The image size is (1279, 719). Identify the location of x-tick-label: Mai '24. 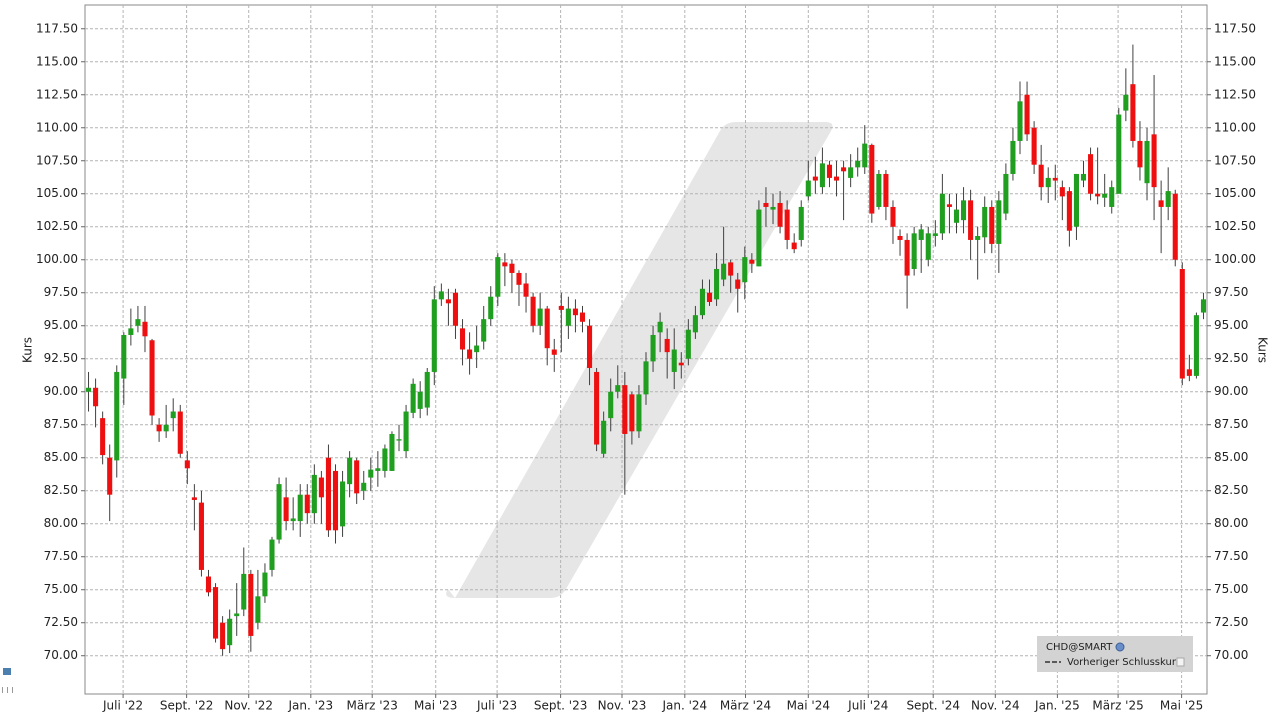
(808, 706).